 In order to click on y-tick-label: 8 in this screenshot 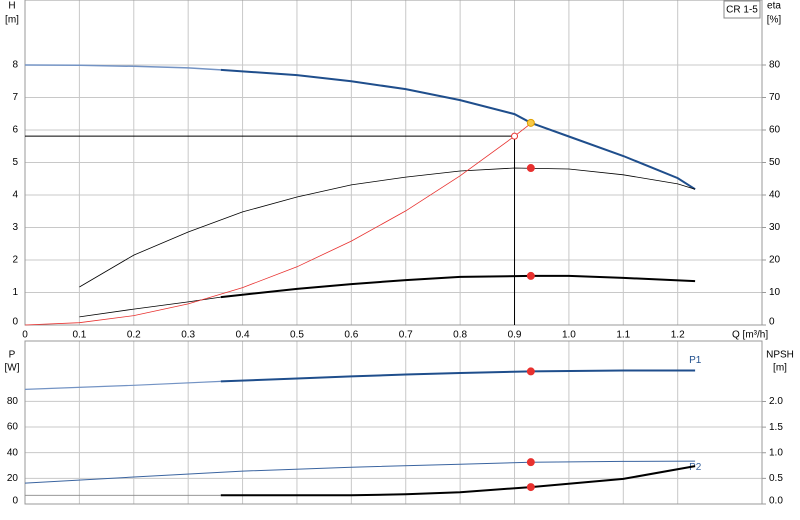, I will do `click(15, 65)`.